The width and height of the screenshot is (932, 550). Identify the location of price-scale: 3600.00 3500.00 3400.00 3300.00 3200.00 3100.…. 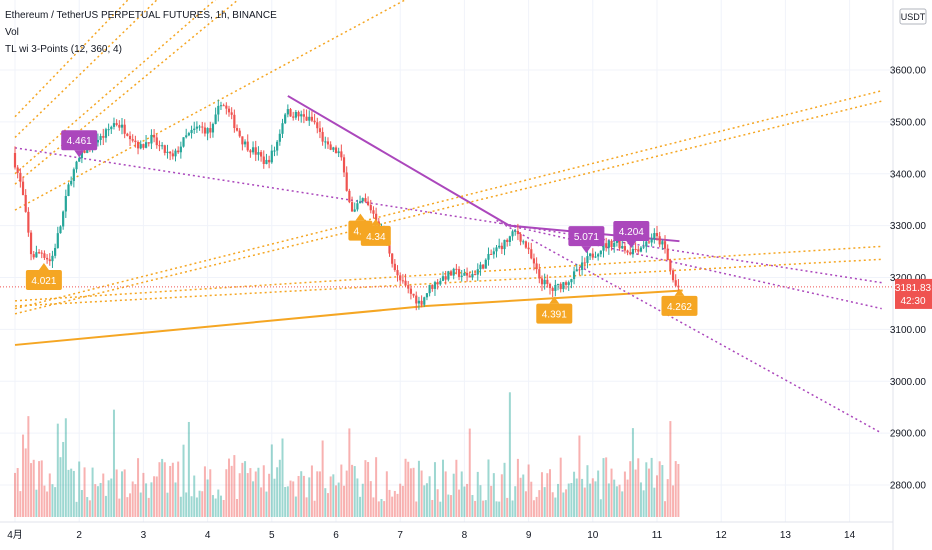
(908, 279).